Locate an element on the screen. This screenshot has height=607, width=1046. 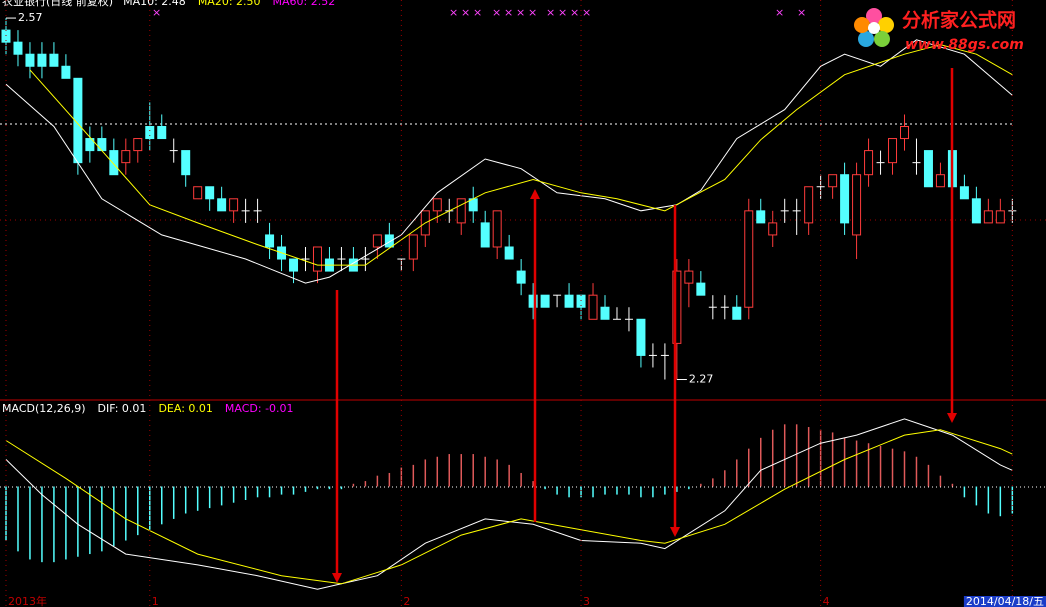
logo-url: www.88gs.com is located at coordinates (964, 45).